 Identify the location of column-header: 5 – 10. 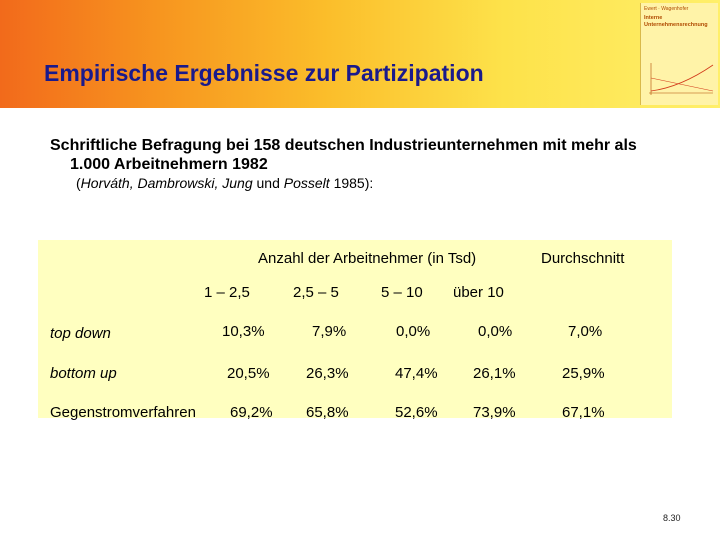
(402, 292).